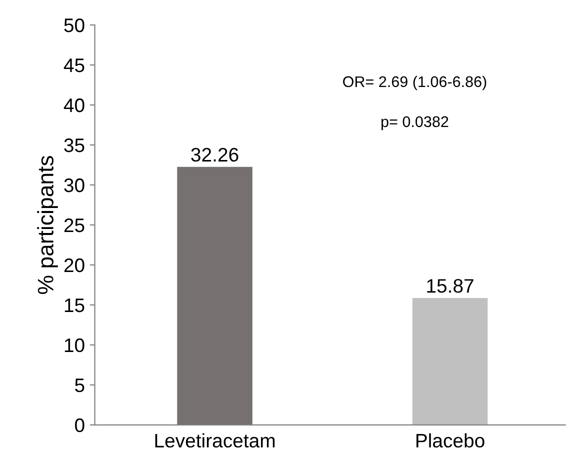 This screenshot has height=454, width=571. What do you see at coordinates (74, 25) in the screenshot?
I see `y-tick-label: 50` at bounding box center [74, 25].